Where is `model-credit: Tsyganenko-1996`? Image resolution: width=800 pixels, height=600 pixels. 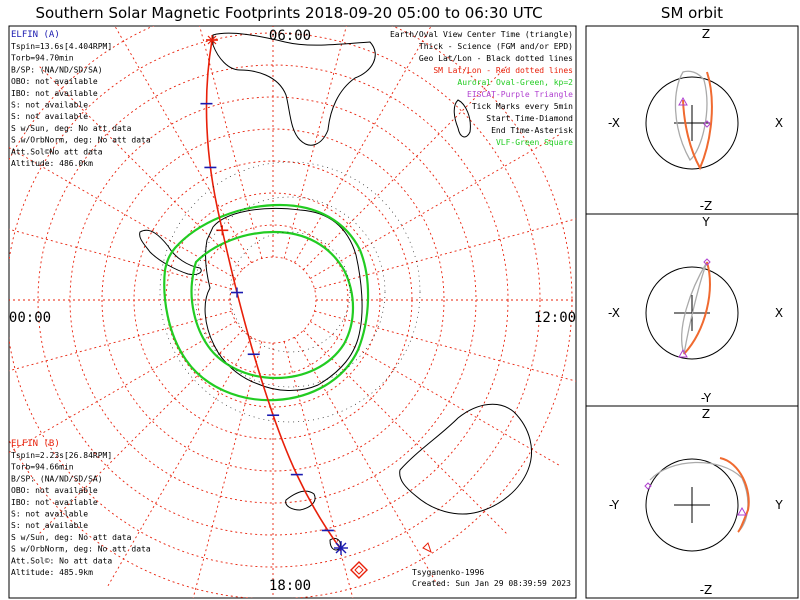 model-credit: Tsyganenko-1996 is located at coordinates (448, 572).